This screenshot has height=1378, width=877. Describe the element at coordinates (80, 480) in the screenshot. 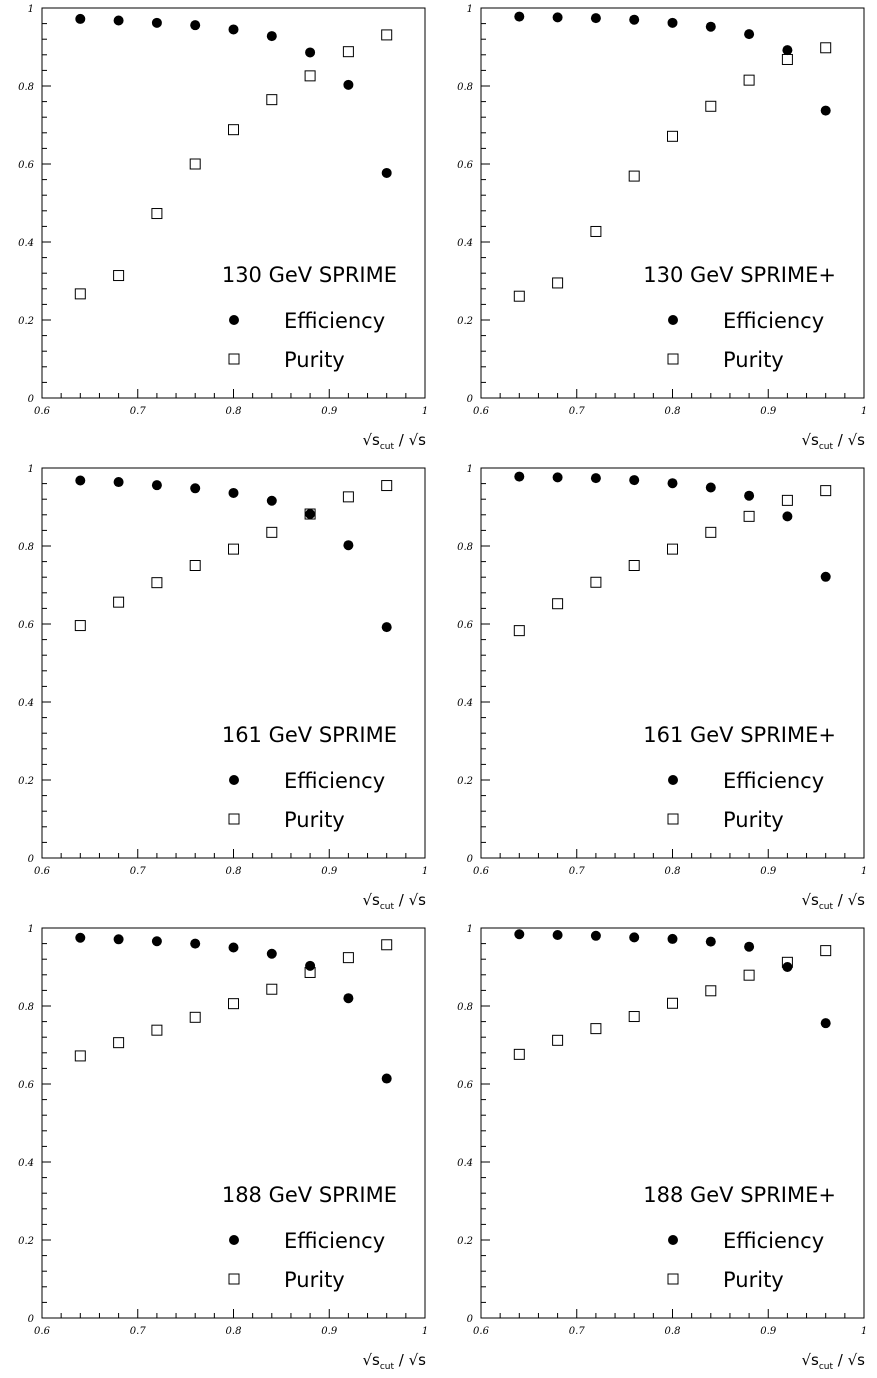

I see `efficiency-point: x=0.64, y=0.968` at that location.